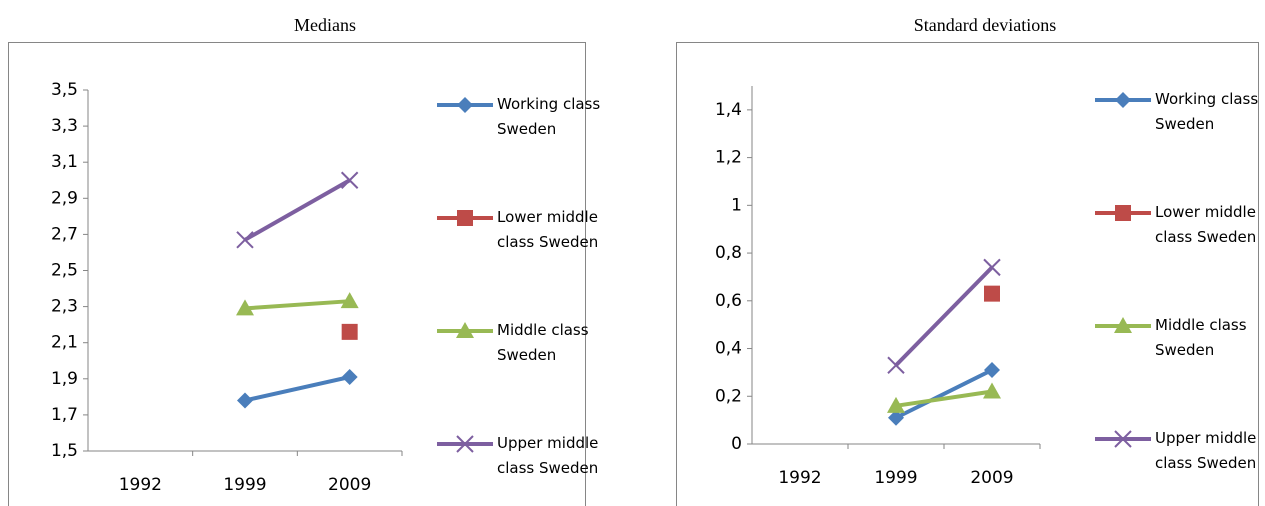 The width and height of the screenshot is (1265, 506). What do you see at coordinates (985, 25) in the screenshot?
I see `chart-title: Standard deviations` at bounding box center [985, 25].